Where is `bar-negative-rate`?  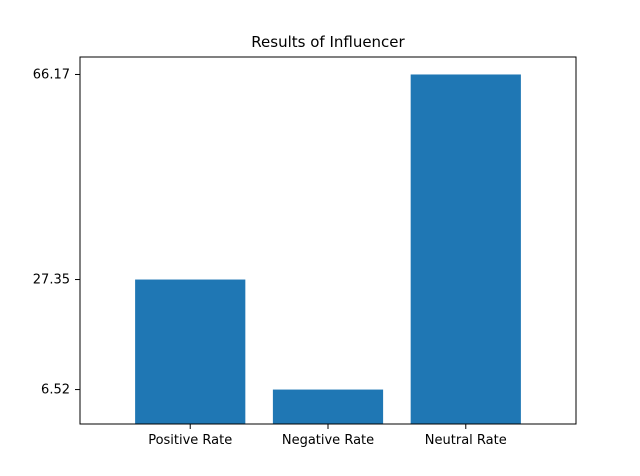
bar-negative-rate is located at coordinates (328, 406).